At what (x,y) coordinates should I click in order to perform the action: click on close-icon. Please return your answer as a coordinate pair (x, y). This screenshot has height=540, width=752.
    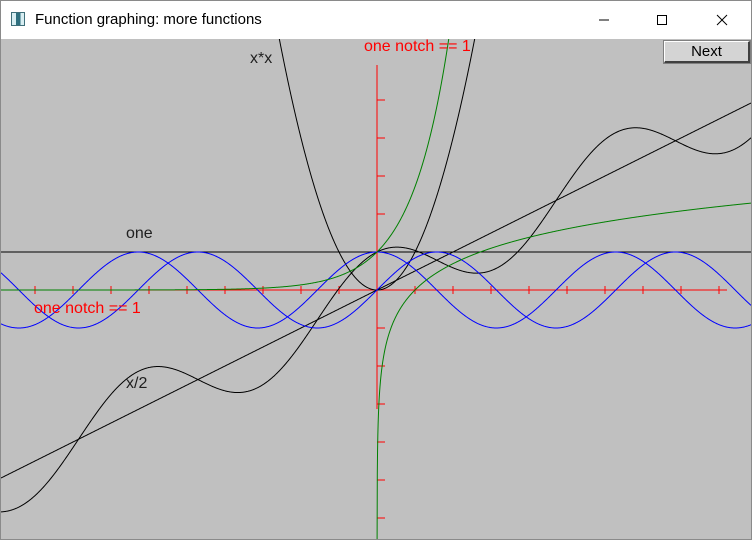
    Looking at the image, I should click on (722, 20).